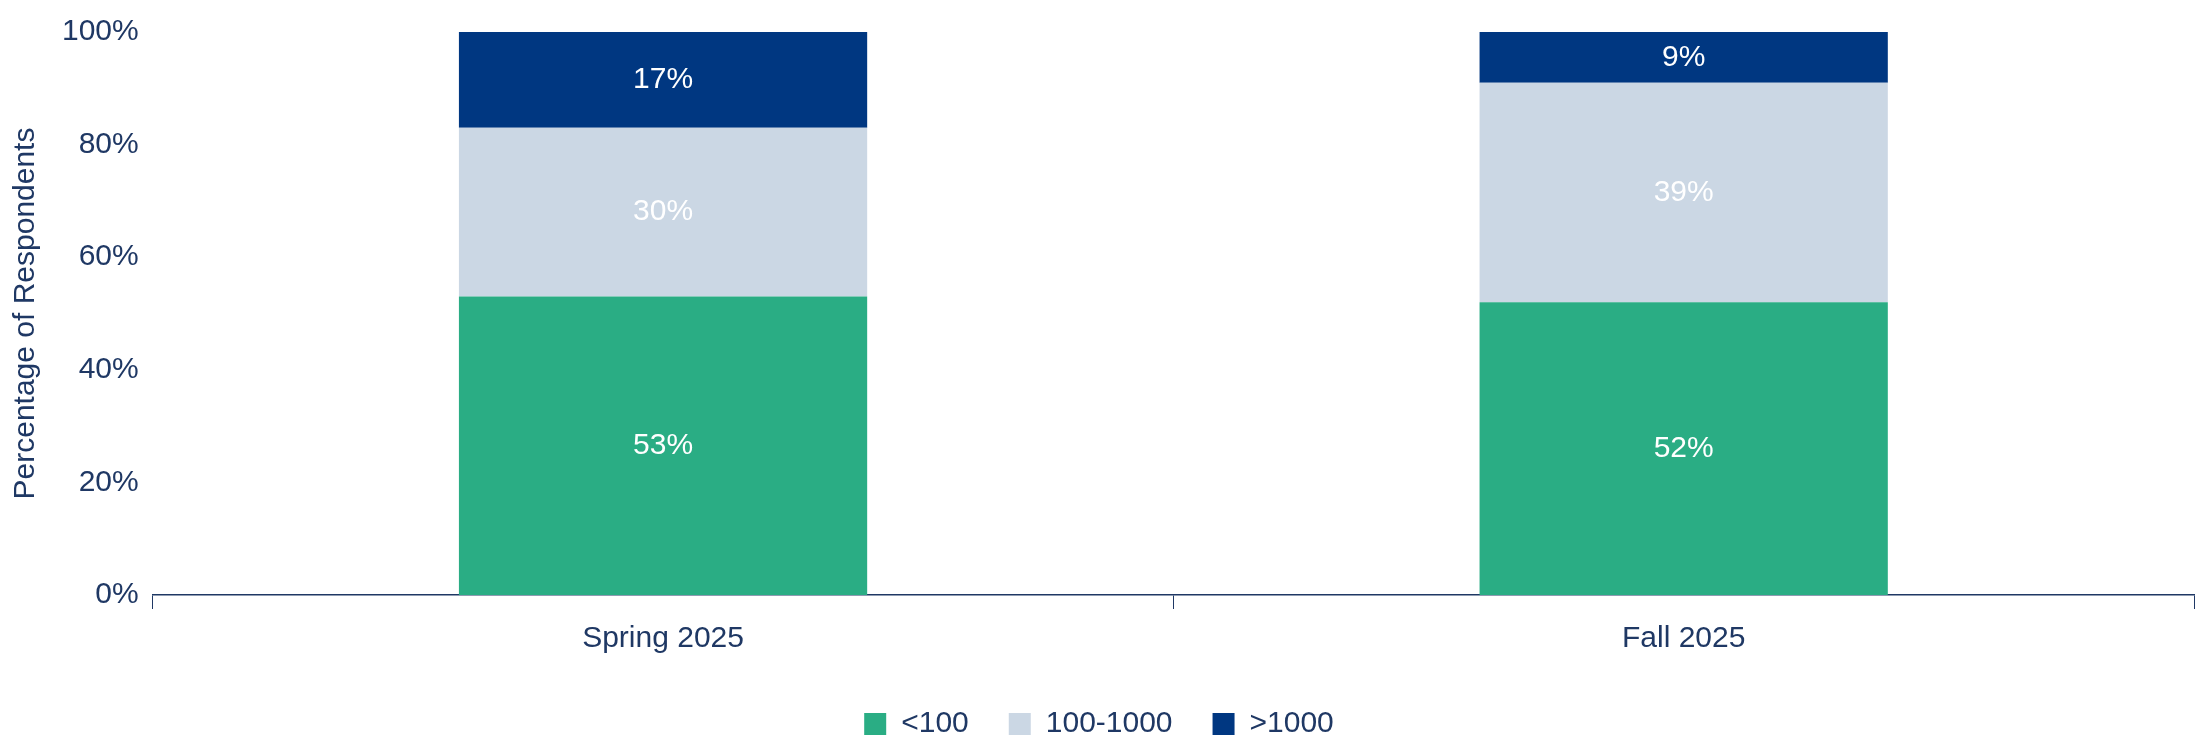 Image resolution: width=2198 pixels, height=749 pixels. What do you see at coordinates (1109, 722) in the screenshot?
I see `legend-label: 100-1000` at bounding box center [1109, 722].